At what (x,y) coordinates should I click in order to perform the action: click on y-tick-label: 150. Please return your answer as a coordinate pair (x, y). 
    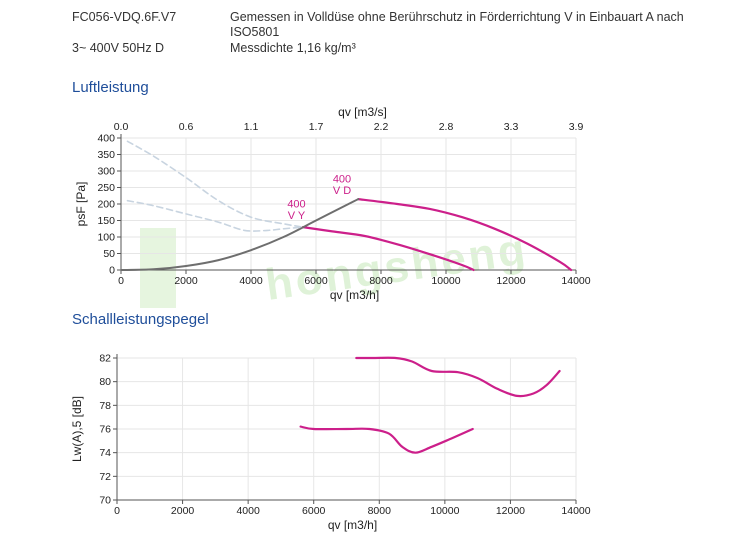
    Looking at the image, I should click on (106, 221).